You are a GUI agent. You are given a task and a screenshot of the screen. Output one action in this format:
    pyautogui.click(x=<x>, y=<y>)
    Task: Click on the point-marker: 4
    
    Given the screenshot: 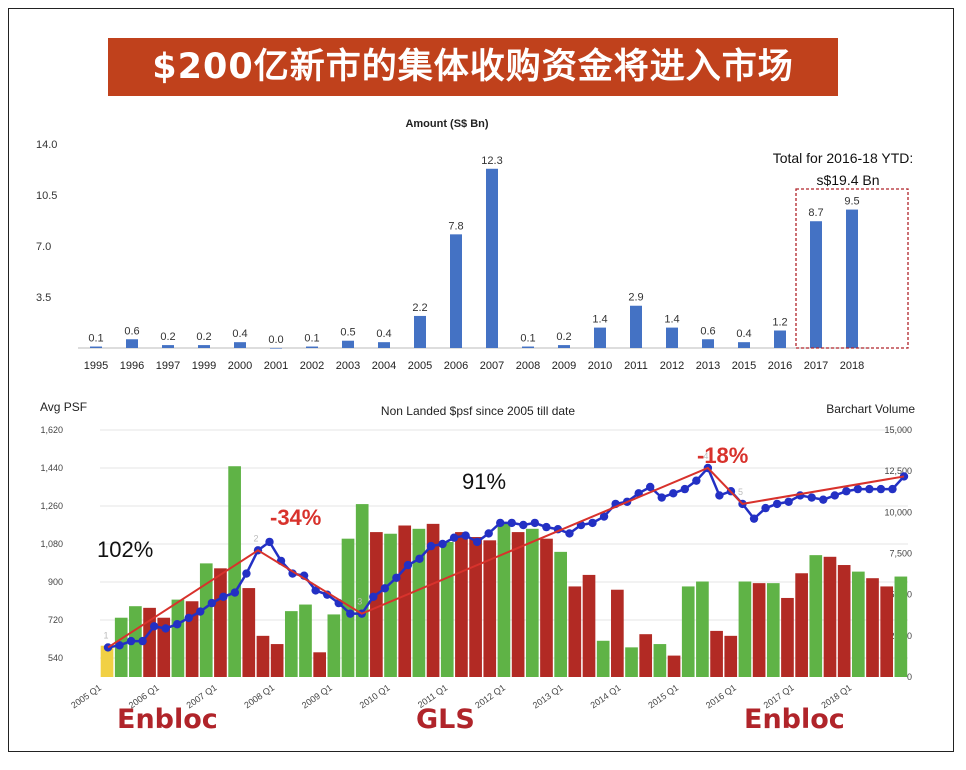 What is the action you would take?
    pyautogui.click(x=705, y=456)
    